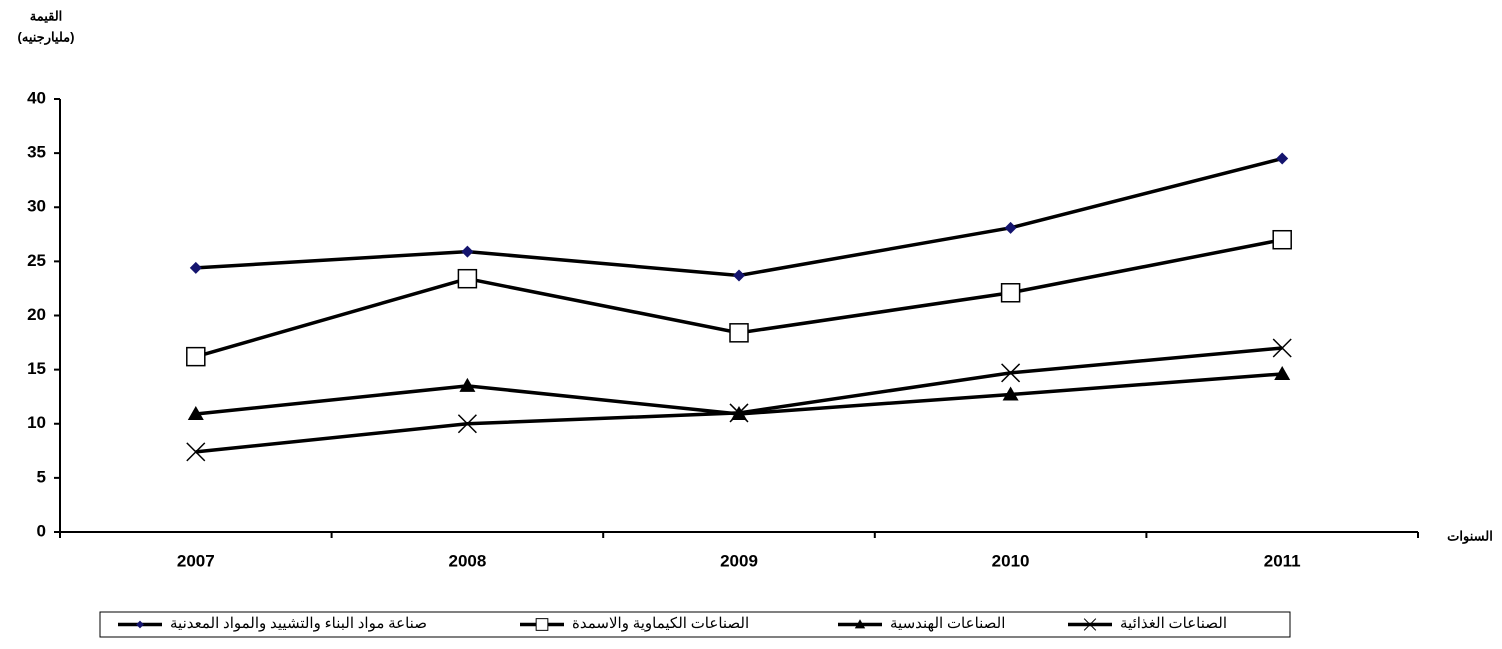 This screenshot has height=649, width=1502. I want to click on y-tick-label: 15, so click(36, 368).